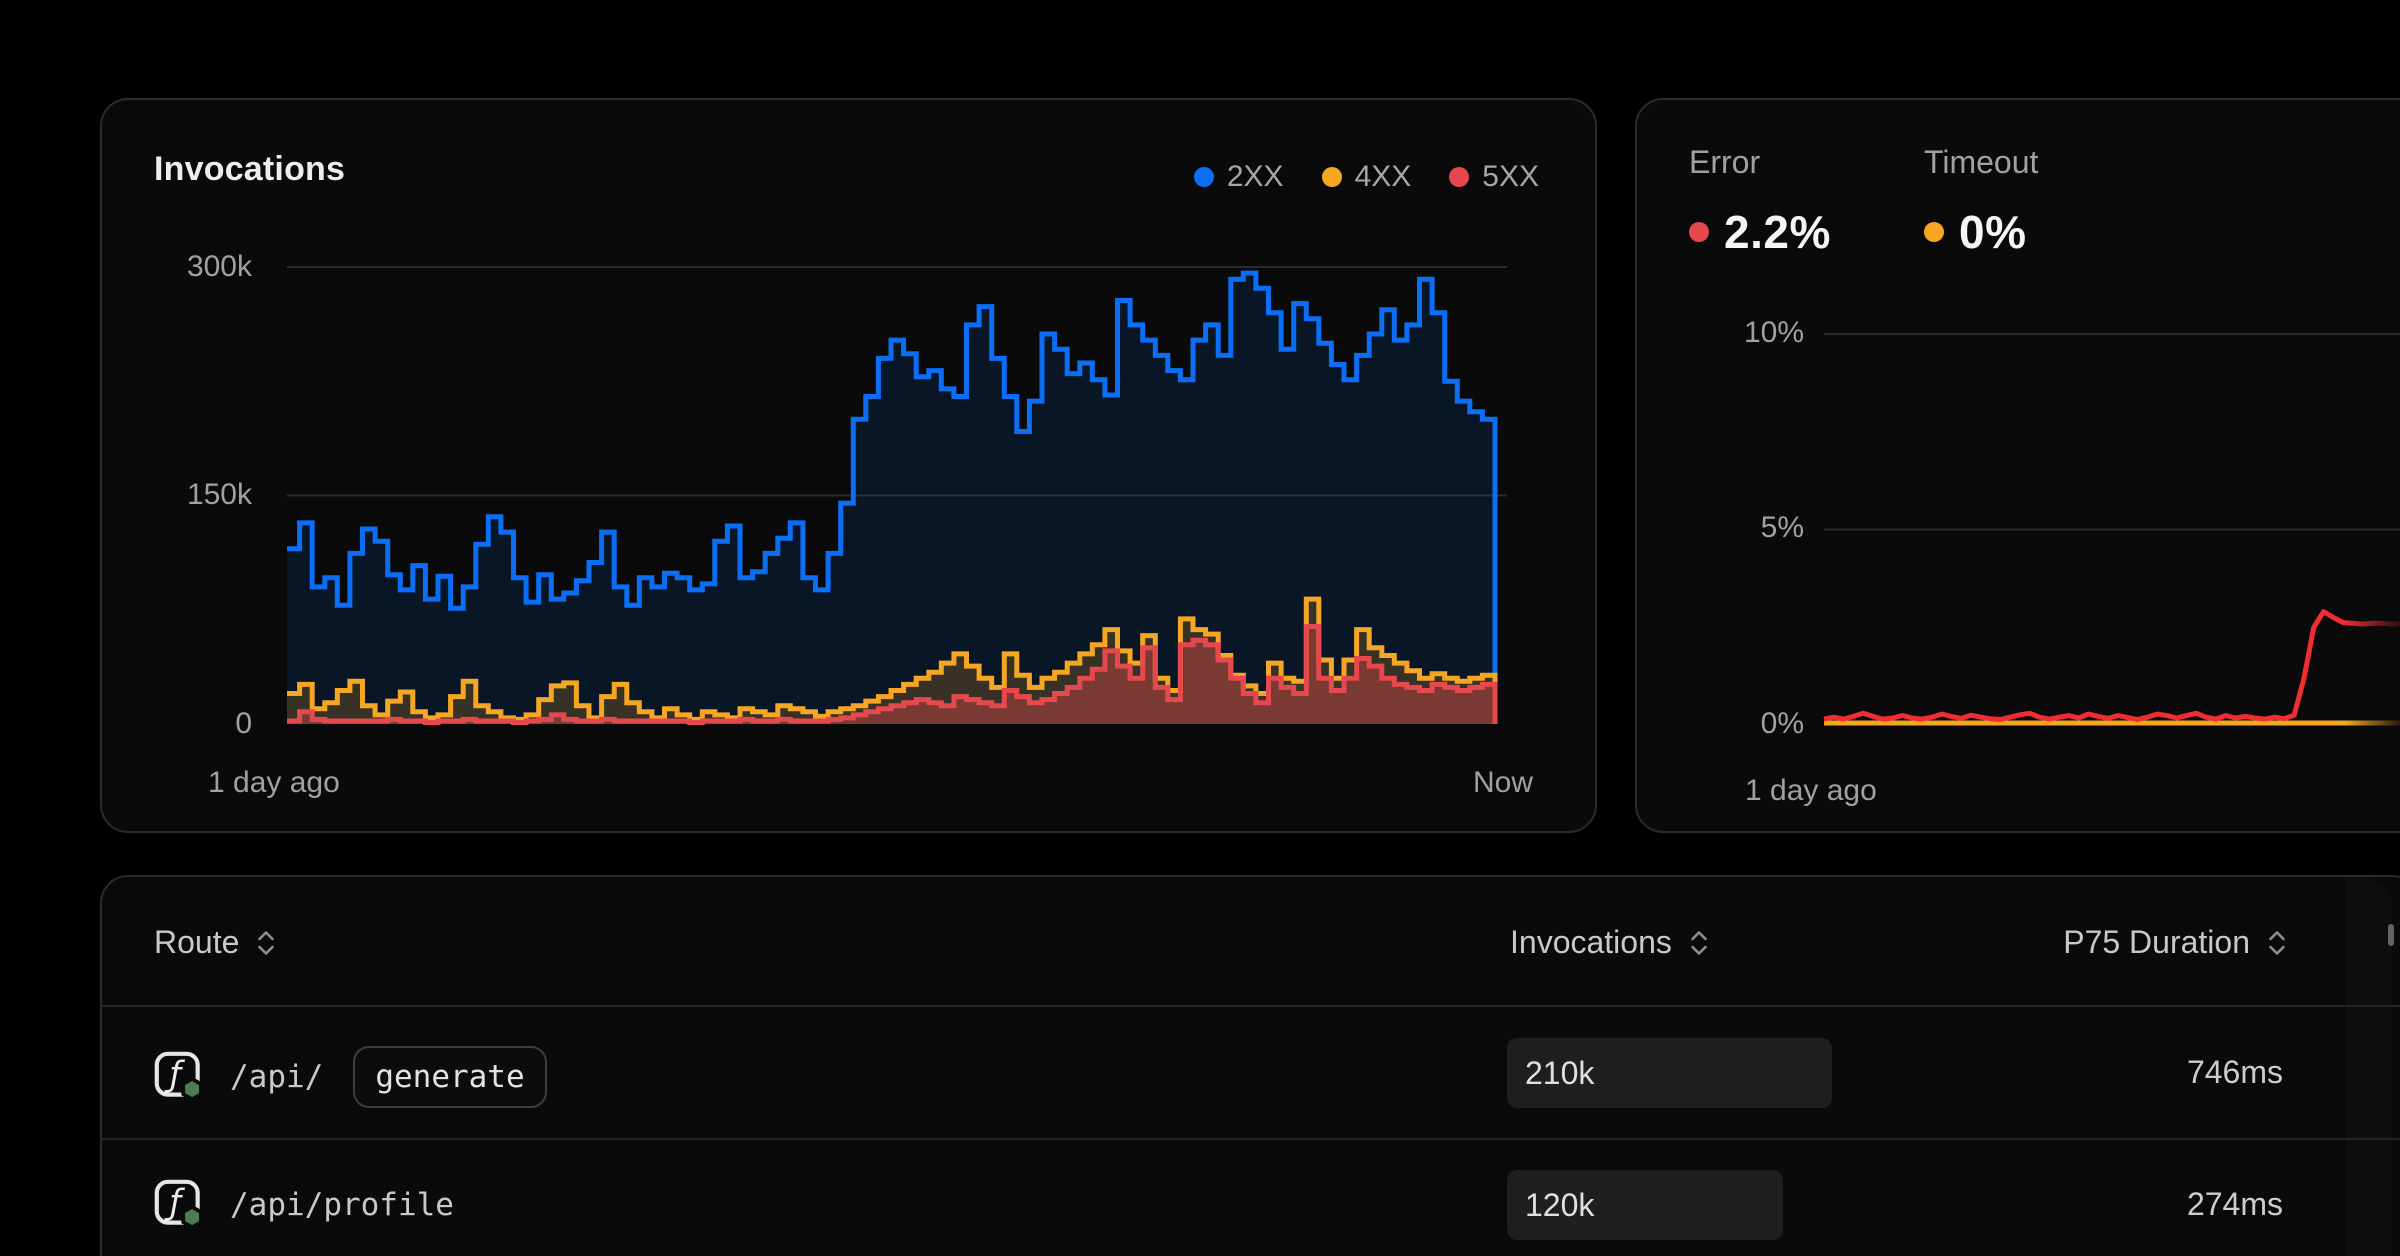 The image size is (2400, 1256). Describe the element at coordinates (1251, 1006) in the screenshot. I see `header-separator` at that location.